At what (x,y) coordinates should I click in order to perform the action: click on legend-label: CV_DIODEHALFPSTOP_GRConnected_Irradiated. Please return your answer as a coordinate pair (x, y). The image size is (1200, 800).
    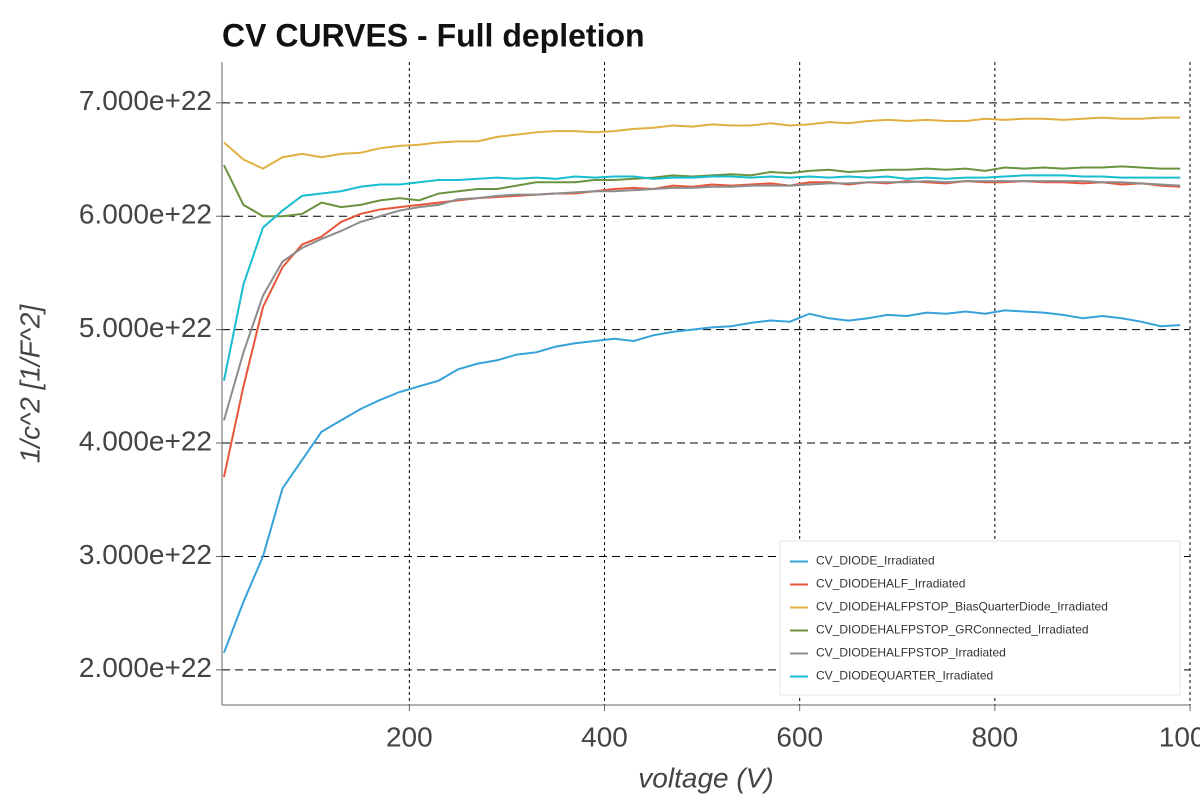
    Looking at the image, I should click on (952, 630).